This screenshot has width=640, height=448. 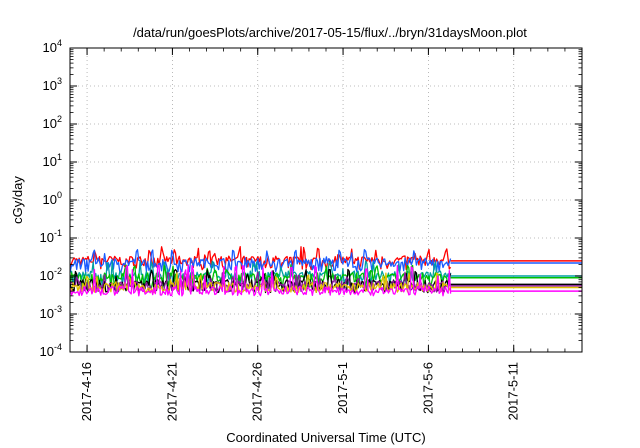 What do you see at coordinates (171, 391) in the screenshot?
I see `x-tick-label: 2017-4-21` at bounding box center [171, 391].